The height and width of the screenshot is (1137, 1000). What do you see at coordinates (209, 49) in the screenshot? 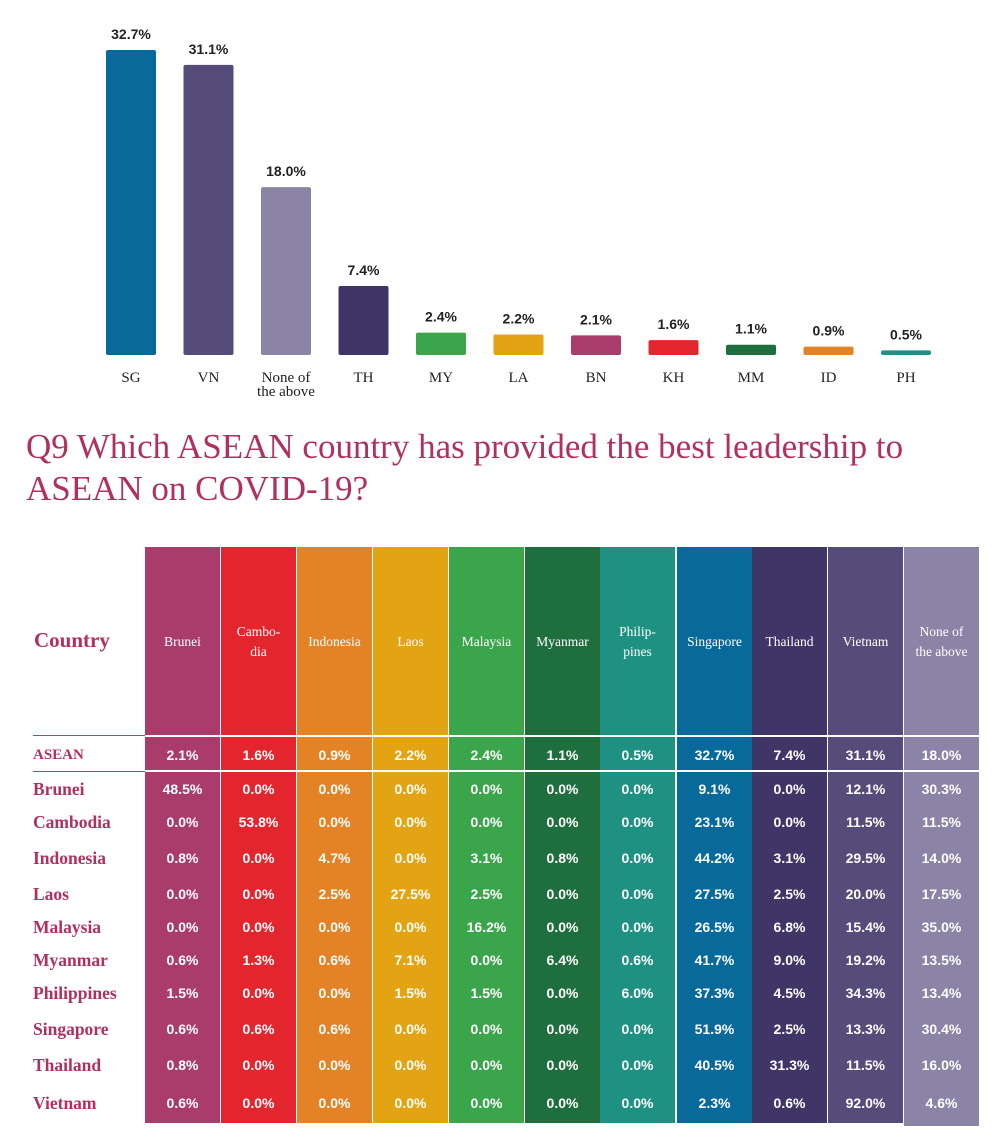
I see `bar-value-label: 31.1%` at bounding box center [209, 49].